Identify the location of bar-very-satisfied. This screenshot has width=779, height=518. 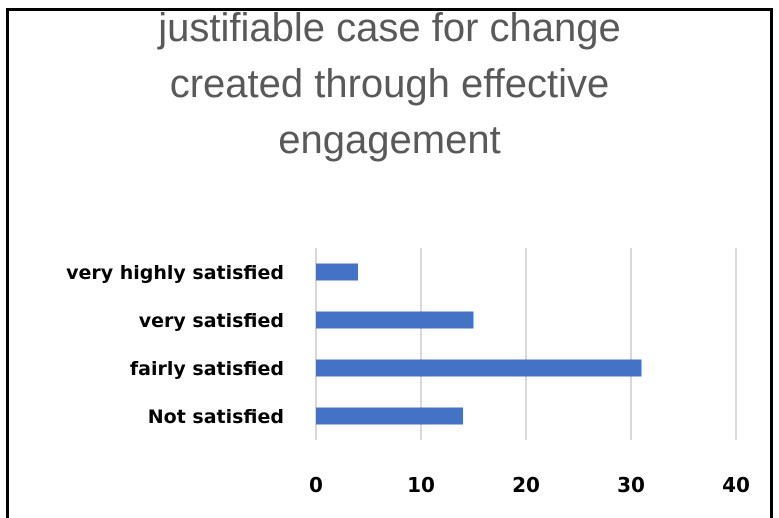
(395, 320).